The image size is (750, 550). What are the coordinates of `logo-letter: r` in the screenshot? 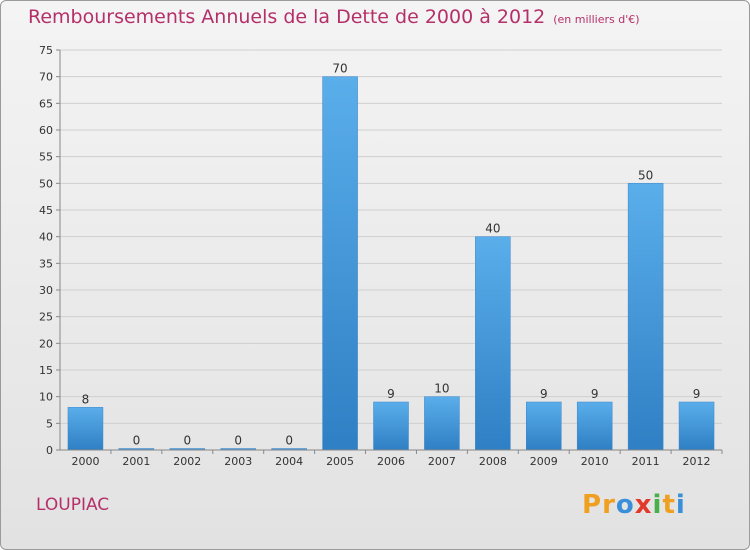 It's located at (609, 505).